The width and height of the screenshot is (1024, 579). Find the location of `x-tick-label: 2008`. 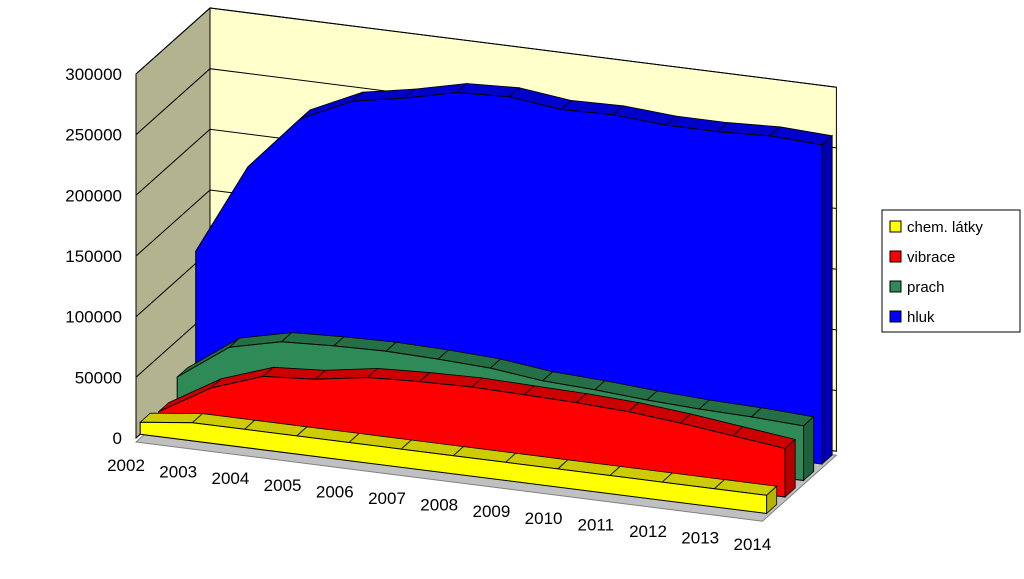

x-tick-label: 2008 is located at coordinates (439, 505).